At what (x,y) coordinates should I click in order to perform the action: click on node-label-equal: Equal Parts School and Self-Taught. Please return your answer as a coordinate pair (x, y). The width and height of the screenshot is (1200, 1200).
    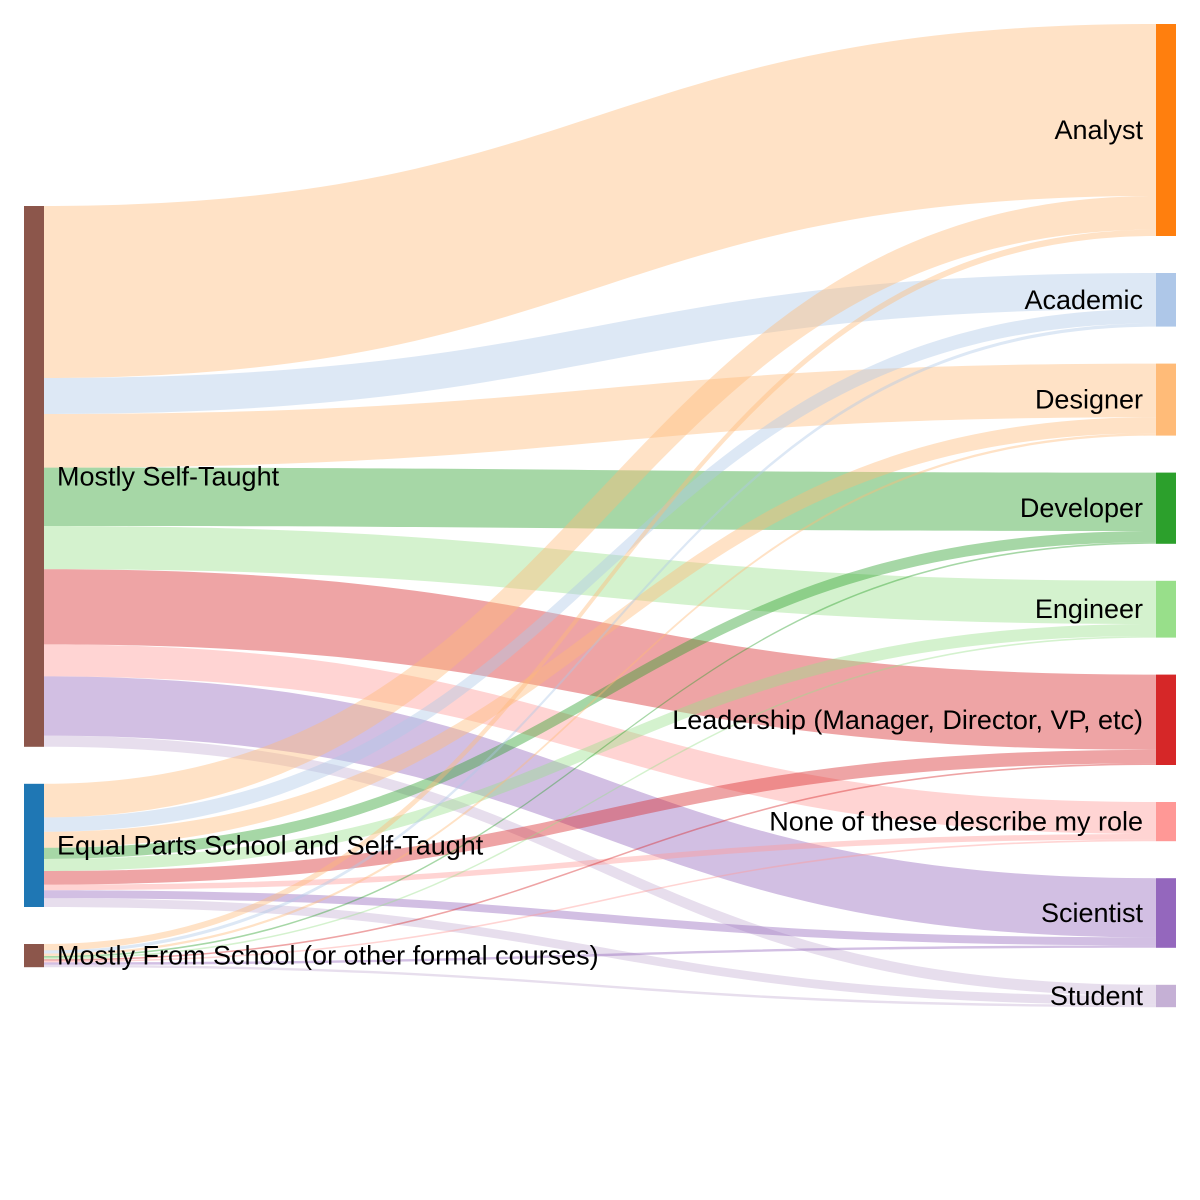
    Looking at the image, I should click on (270, 845).